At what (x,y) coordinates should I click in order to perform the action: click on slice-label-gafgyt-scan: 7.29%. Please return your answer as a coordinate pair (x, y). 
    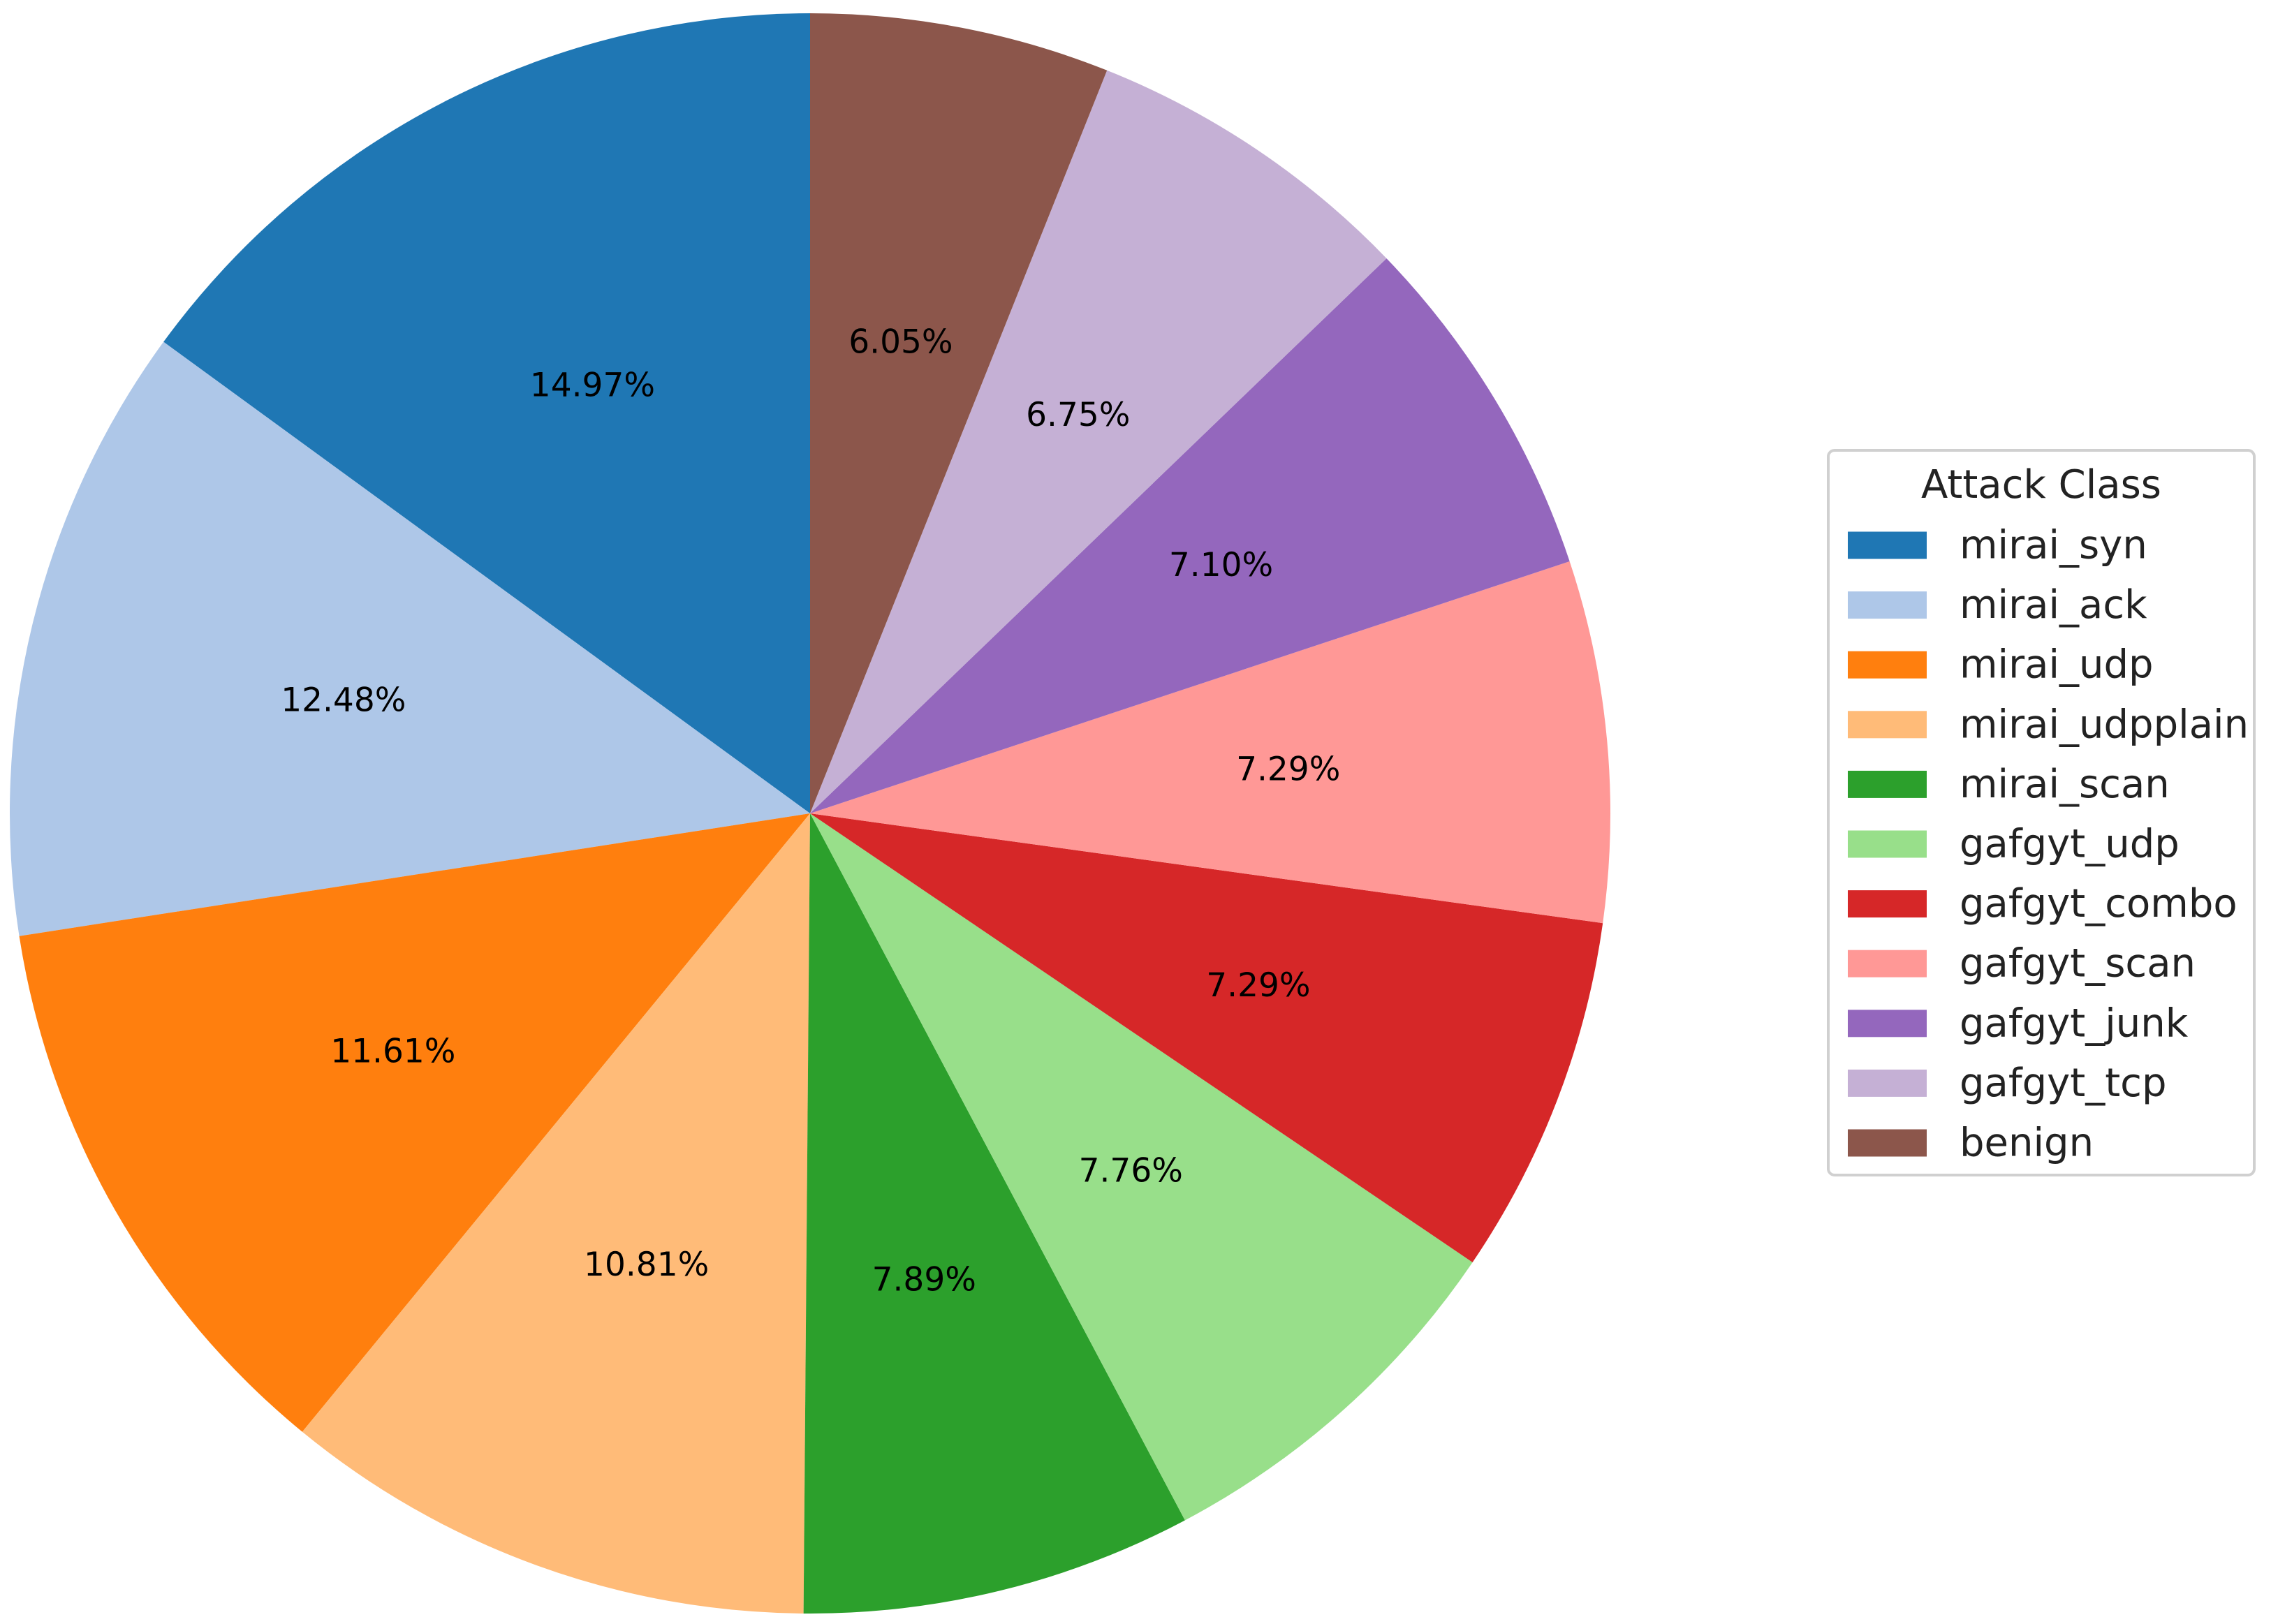
    Looking at the image, I should click on (1288, 770).